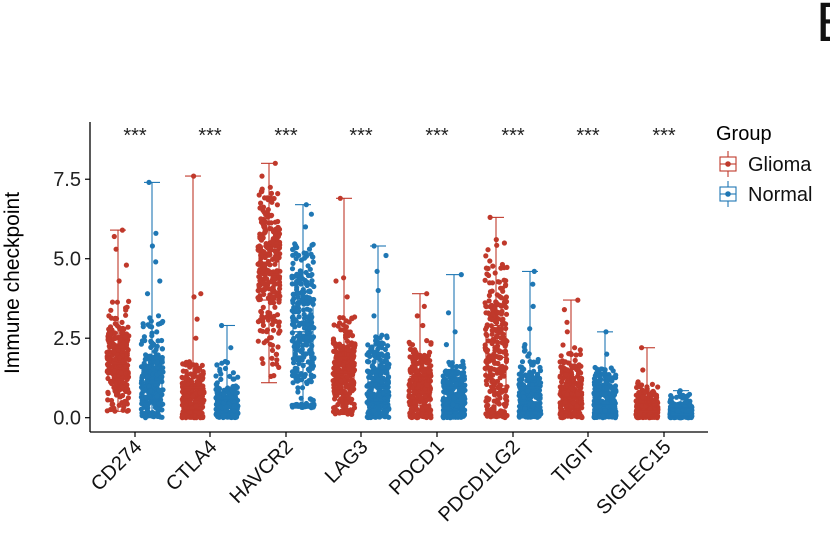 The height and width of the screenshot is (545, 830). Describe the element at coordinates (192, 466) in the screenshot. I see `x-tick-label: CTLA4` at that location.